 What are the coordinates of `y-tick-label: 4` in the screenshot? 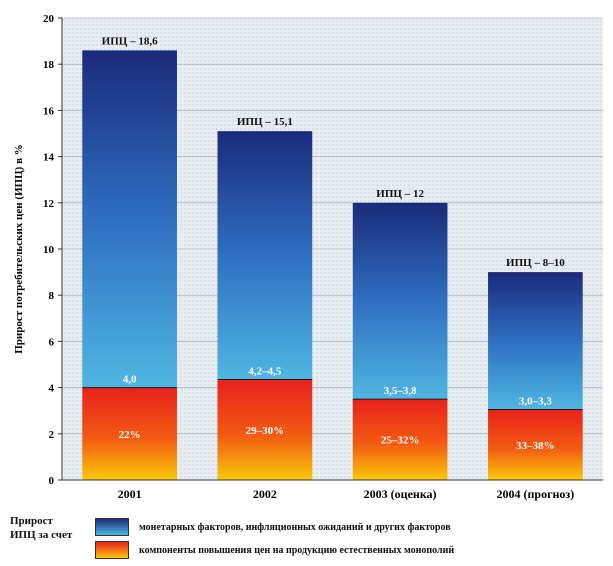 It's located at (52, 389).